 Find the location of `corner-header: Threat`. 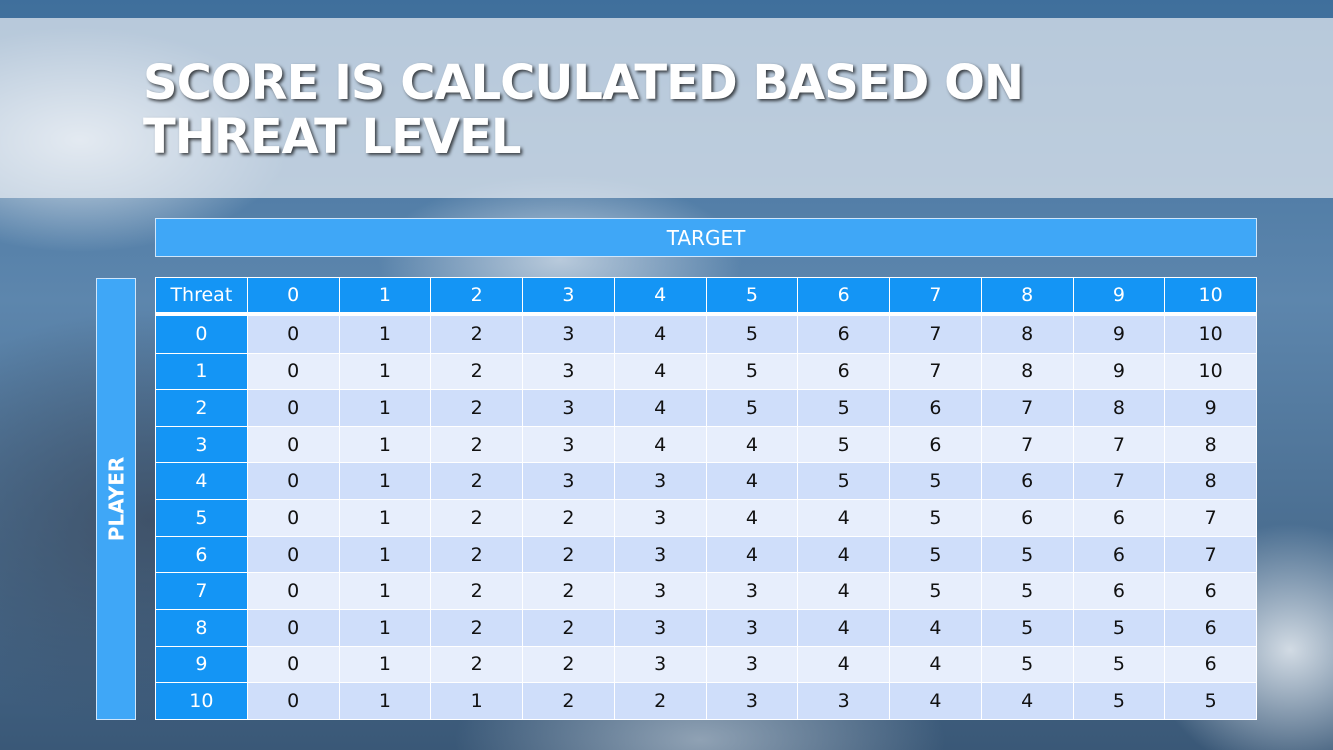

corner-header: Threat is located at coordinates (201, 296).